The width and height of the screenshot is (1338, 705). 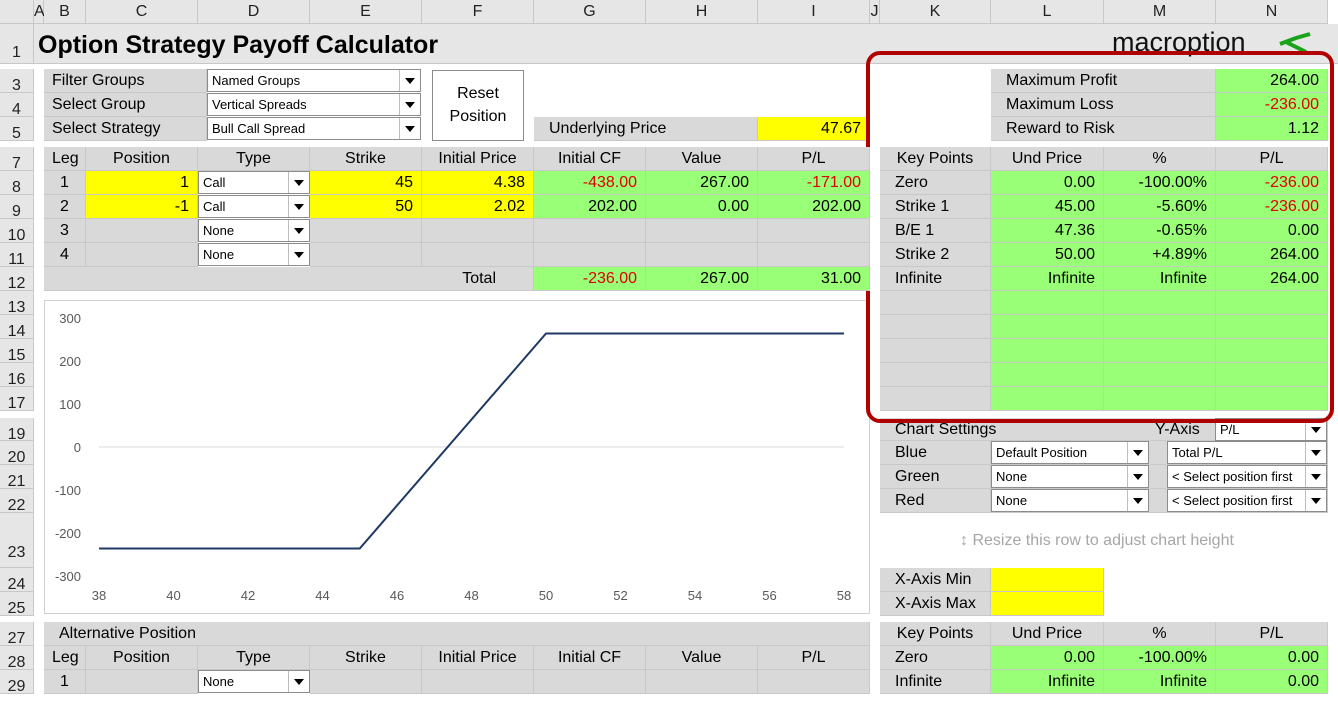 What do you see at coordinates (125, 129) in the screenshot?
I see `select-strategy-label: Select Strategy` at bounding box center [125, 129].